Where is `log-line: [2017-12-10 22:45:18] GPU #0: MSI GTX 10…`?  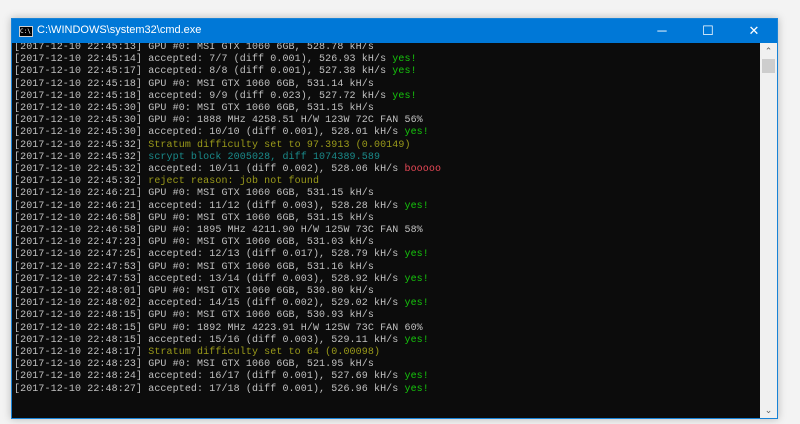
log-line: [2017-12-10 22:45:18] GPU #0: MSI GTX 10… is located at coordinates (227, 85).